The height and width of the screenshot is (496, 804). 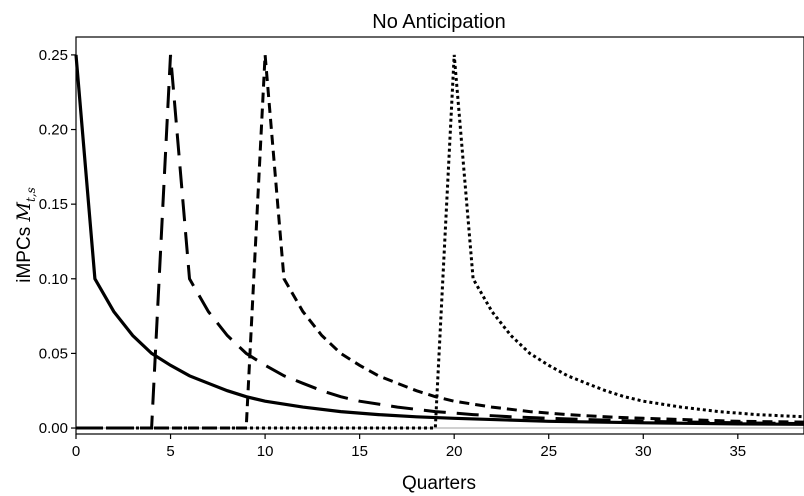 What do you see at coordinates (170, 451) in the screenshot?
I see `x-tick-label: 5` at bounding box center [170, 451].